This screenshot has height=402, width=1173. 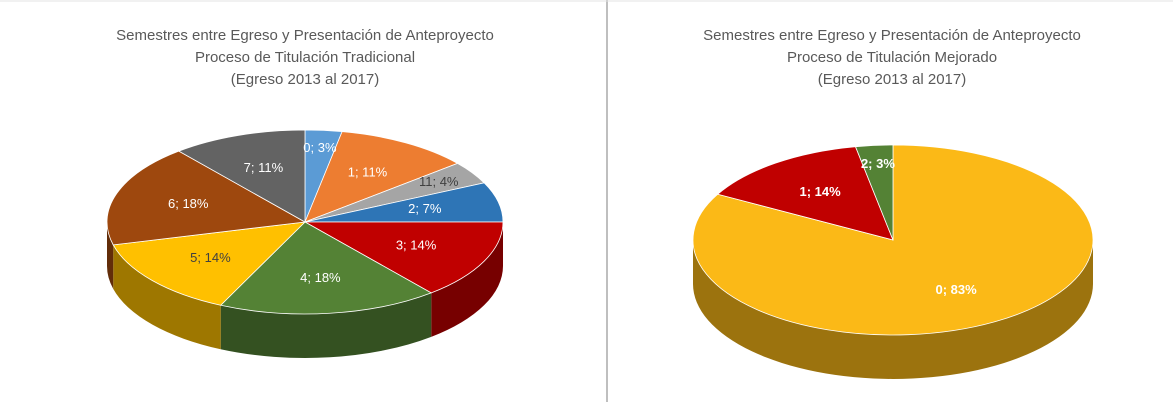 I want to click on data-label: 4; 18%, so click(x=320, y=277).